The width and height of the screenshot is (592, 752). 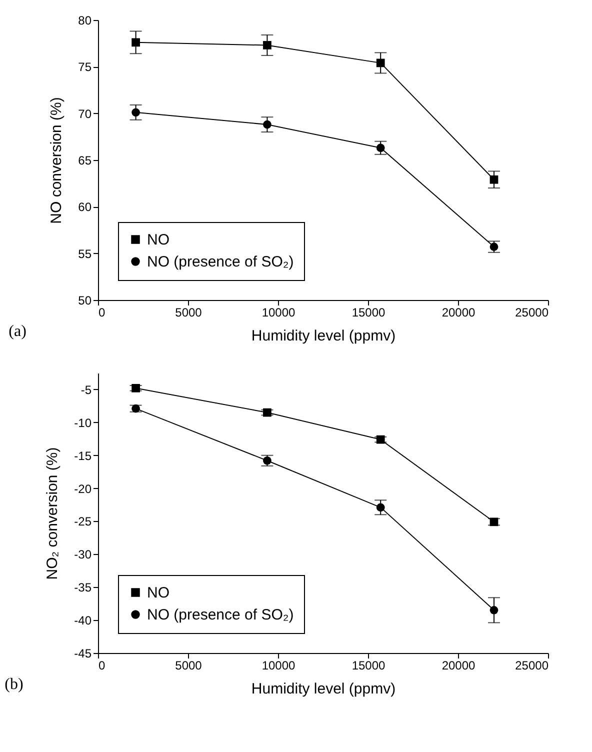 What do you see at coordinates (83, 521) in the screenshot?
I see `y-tick-label: -25` at bounding box center [83, 521].